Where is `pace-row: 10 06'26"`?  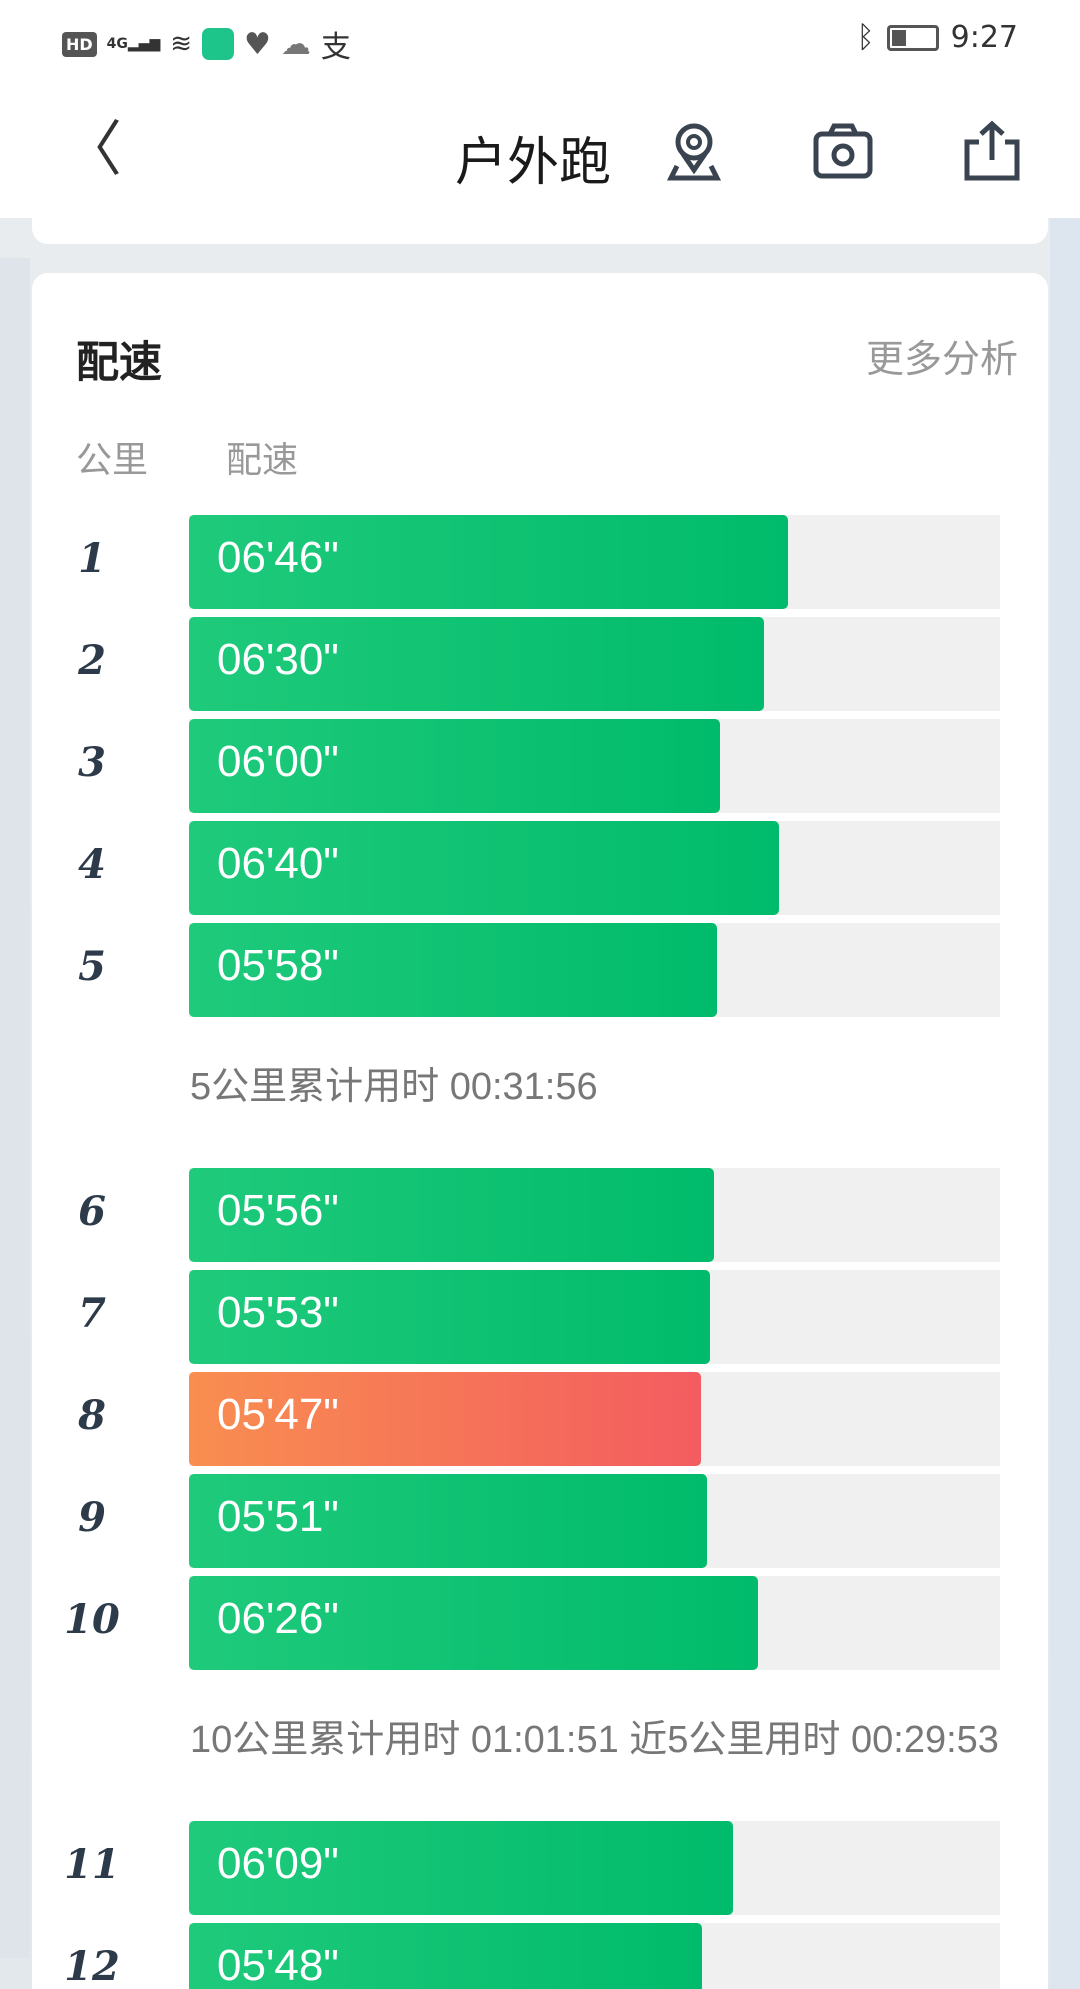
pace-row: 10 06'26" is located at coordinates (540, 1623).